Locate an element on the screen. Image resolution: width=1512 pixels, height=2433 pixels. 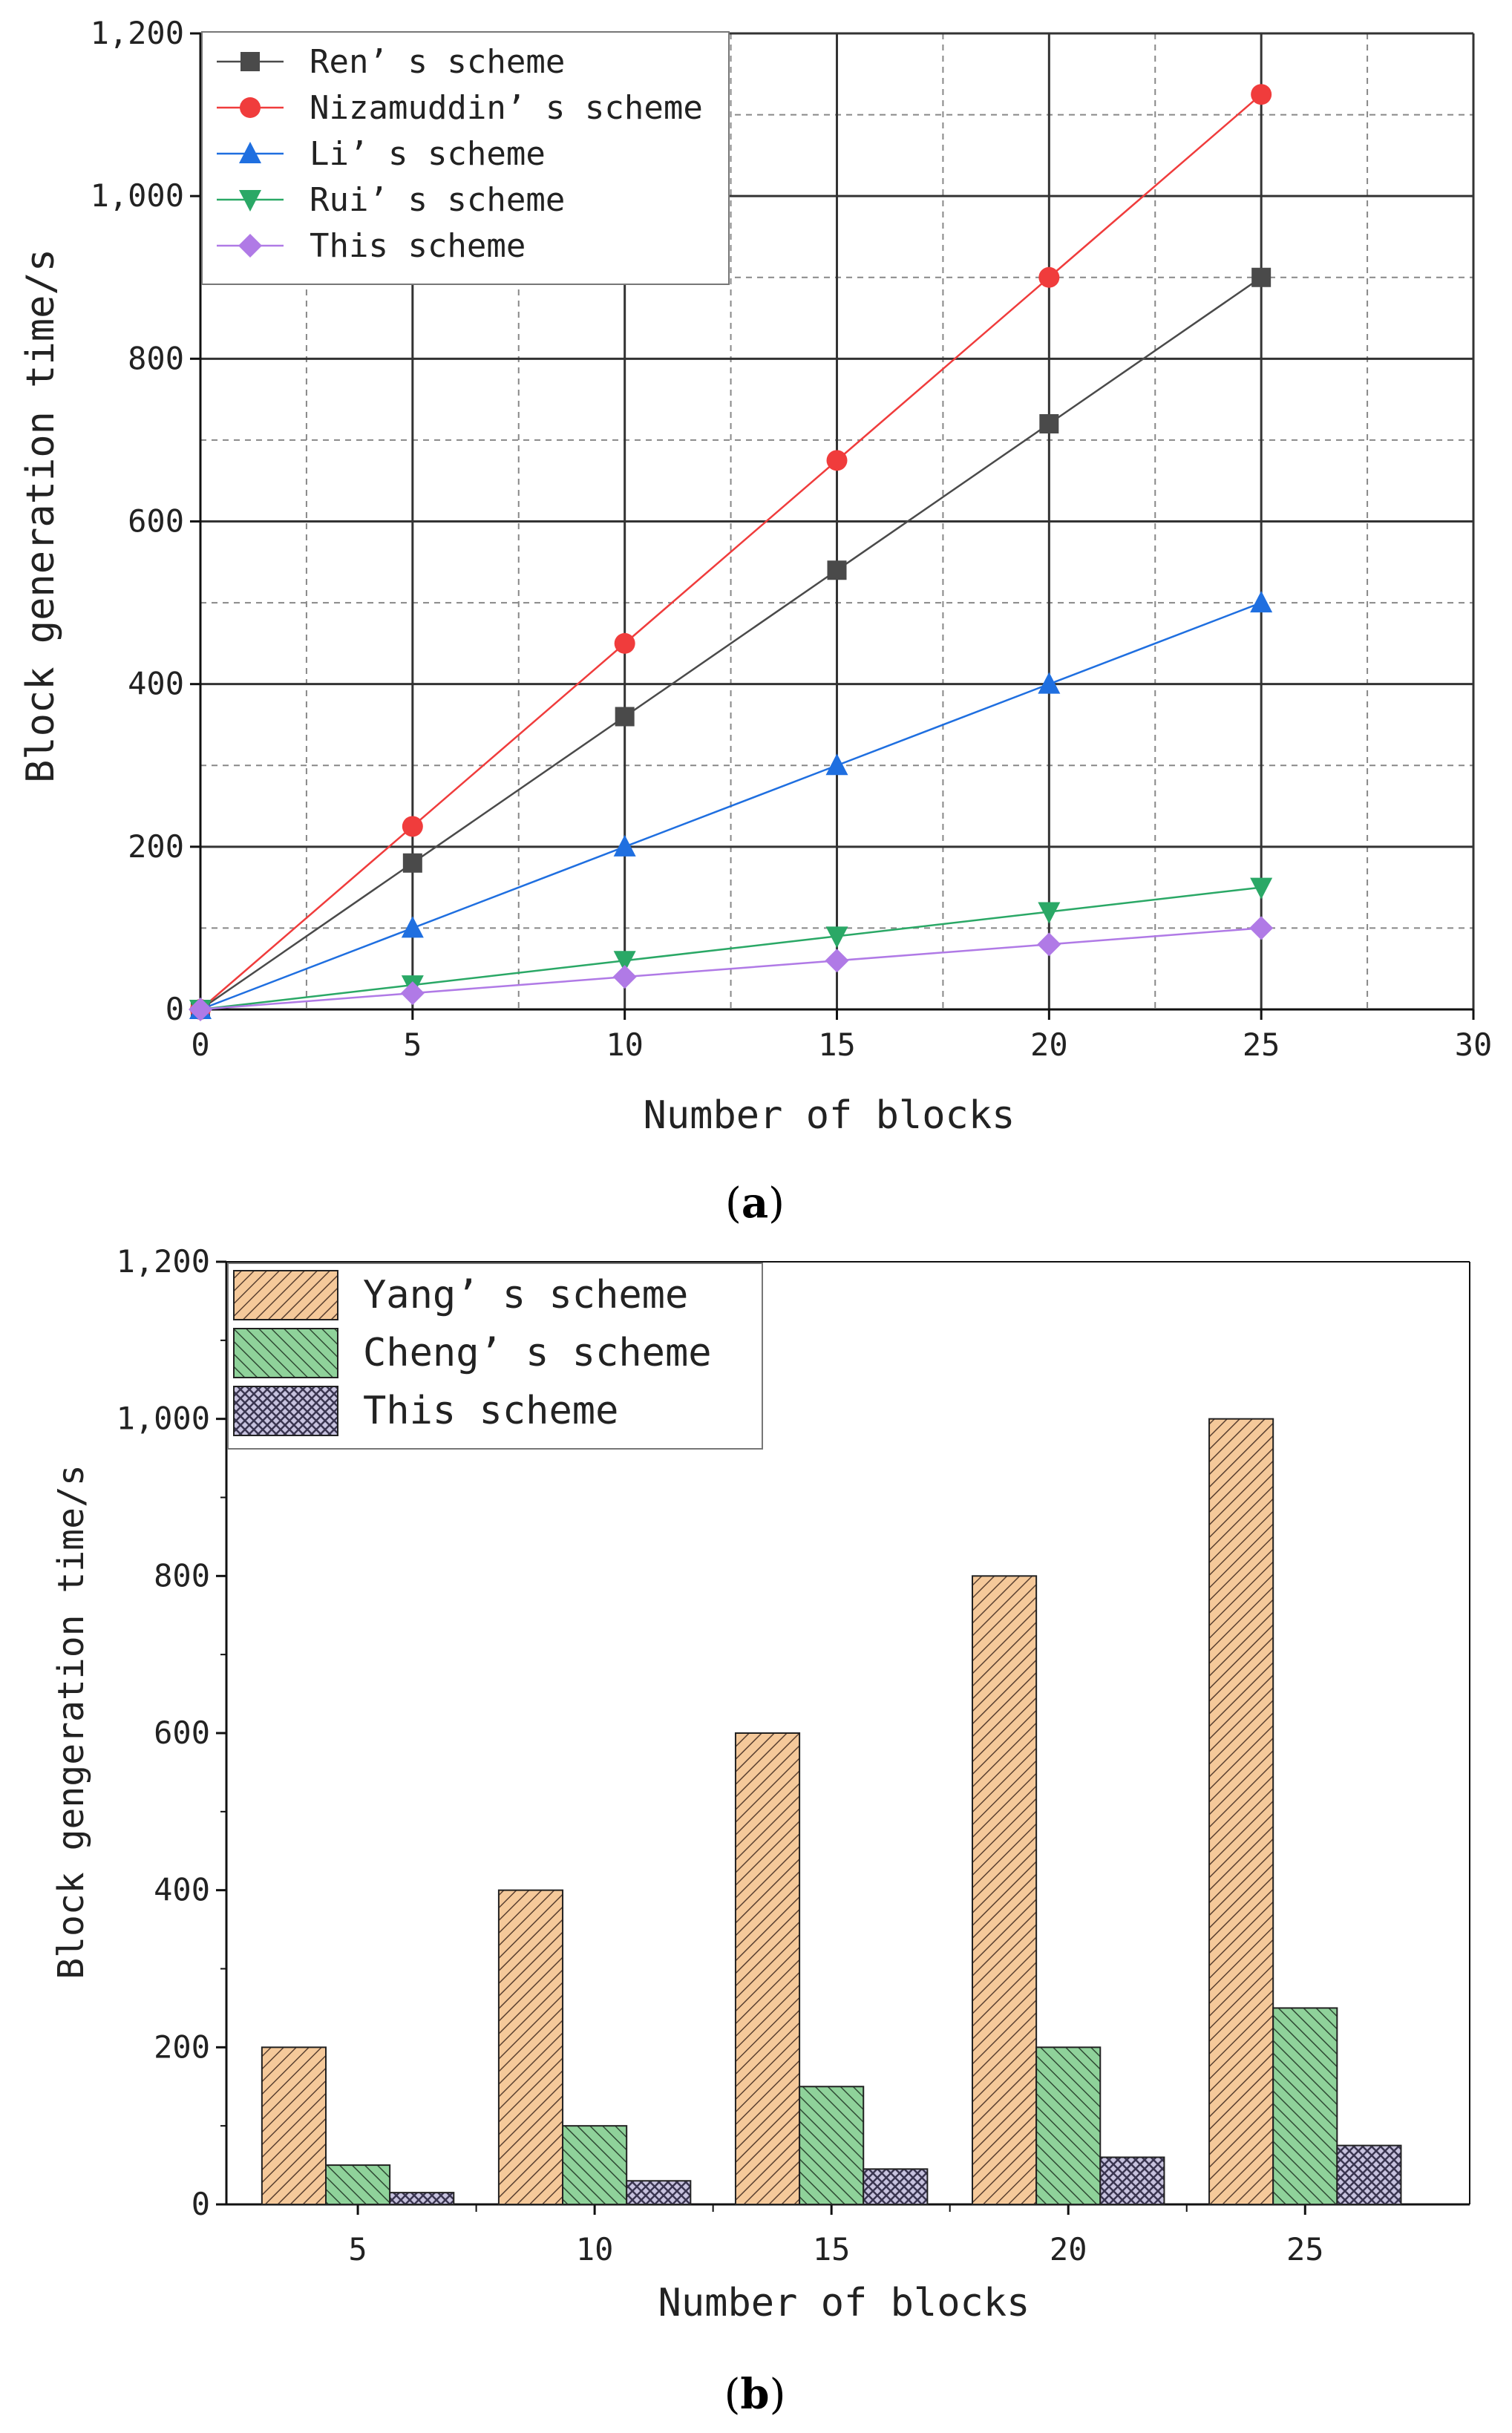
legend-entry: Rui’ s scheme is located at coordinates (391, 200).